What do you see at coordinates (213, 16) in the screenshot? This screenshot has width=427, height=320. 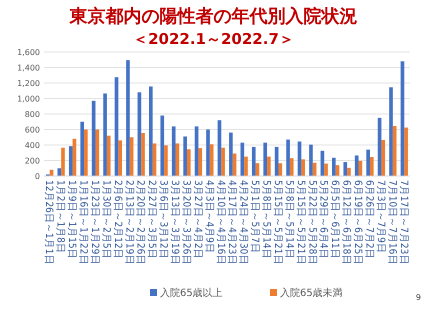 I see `chart-title: 東京都内の陽性者の年代別入院状況` at bounding box center [213, 16].